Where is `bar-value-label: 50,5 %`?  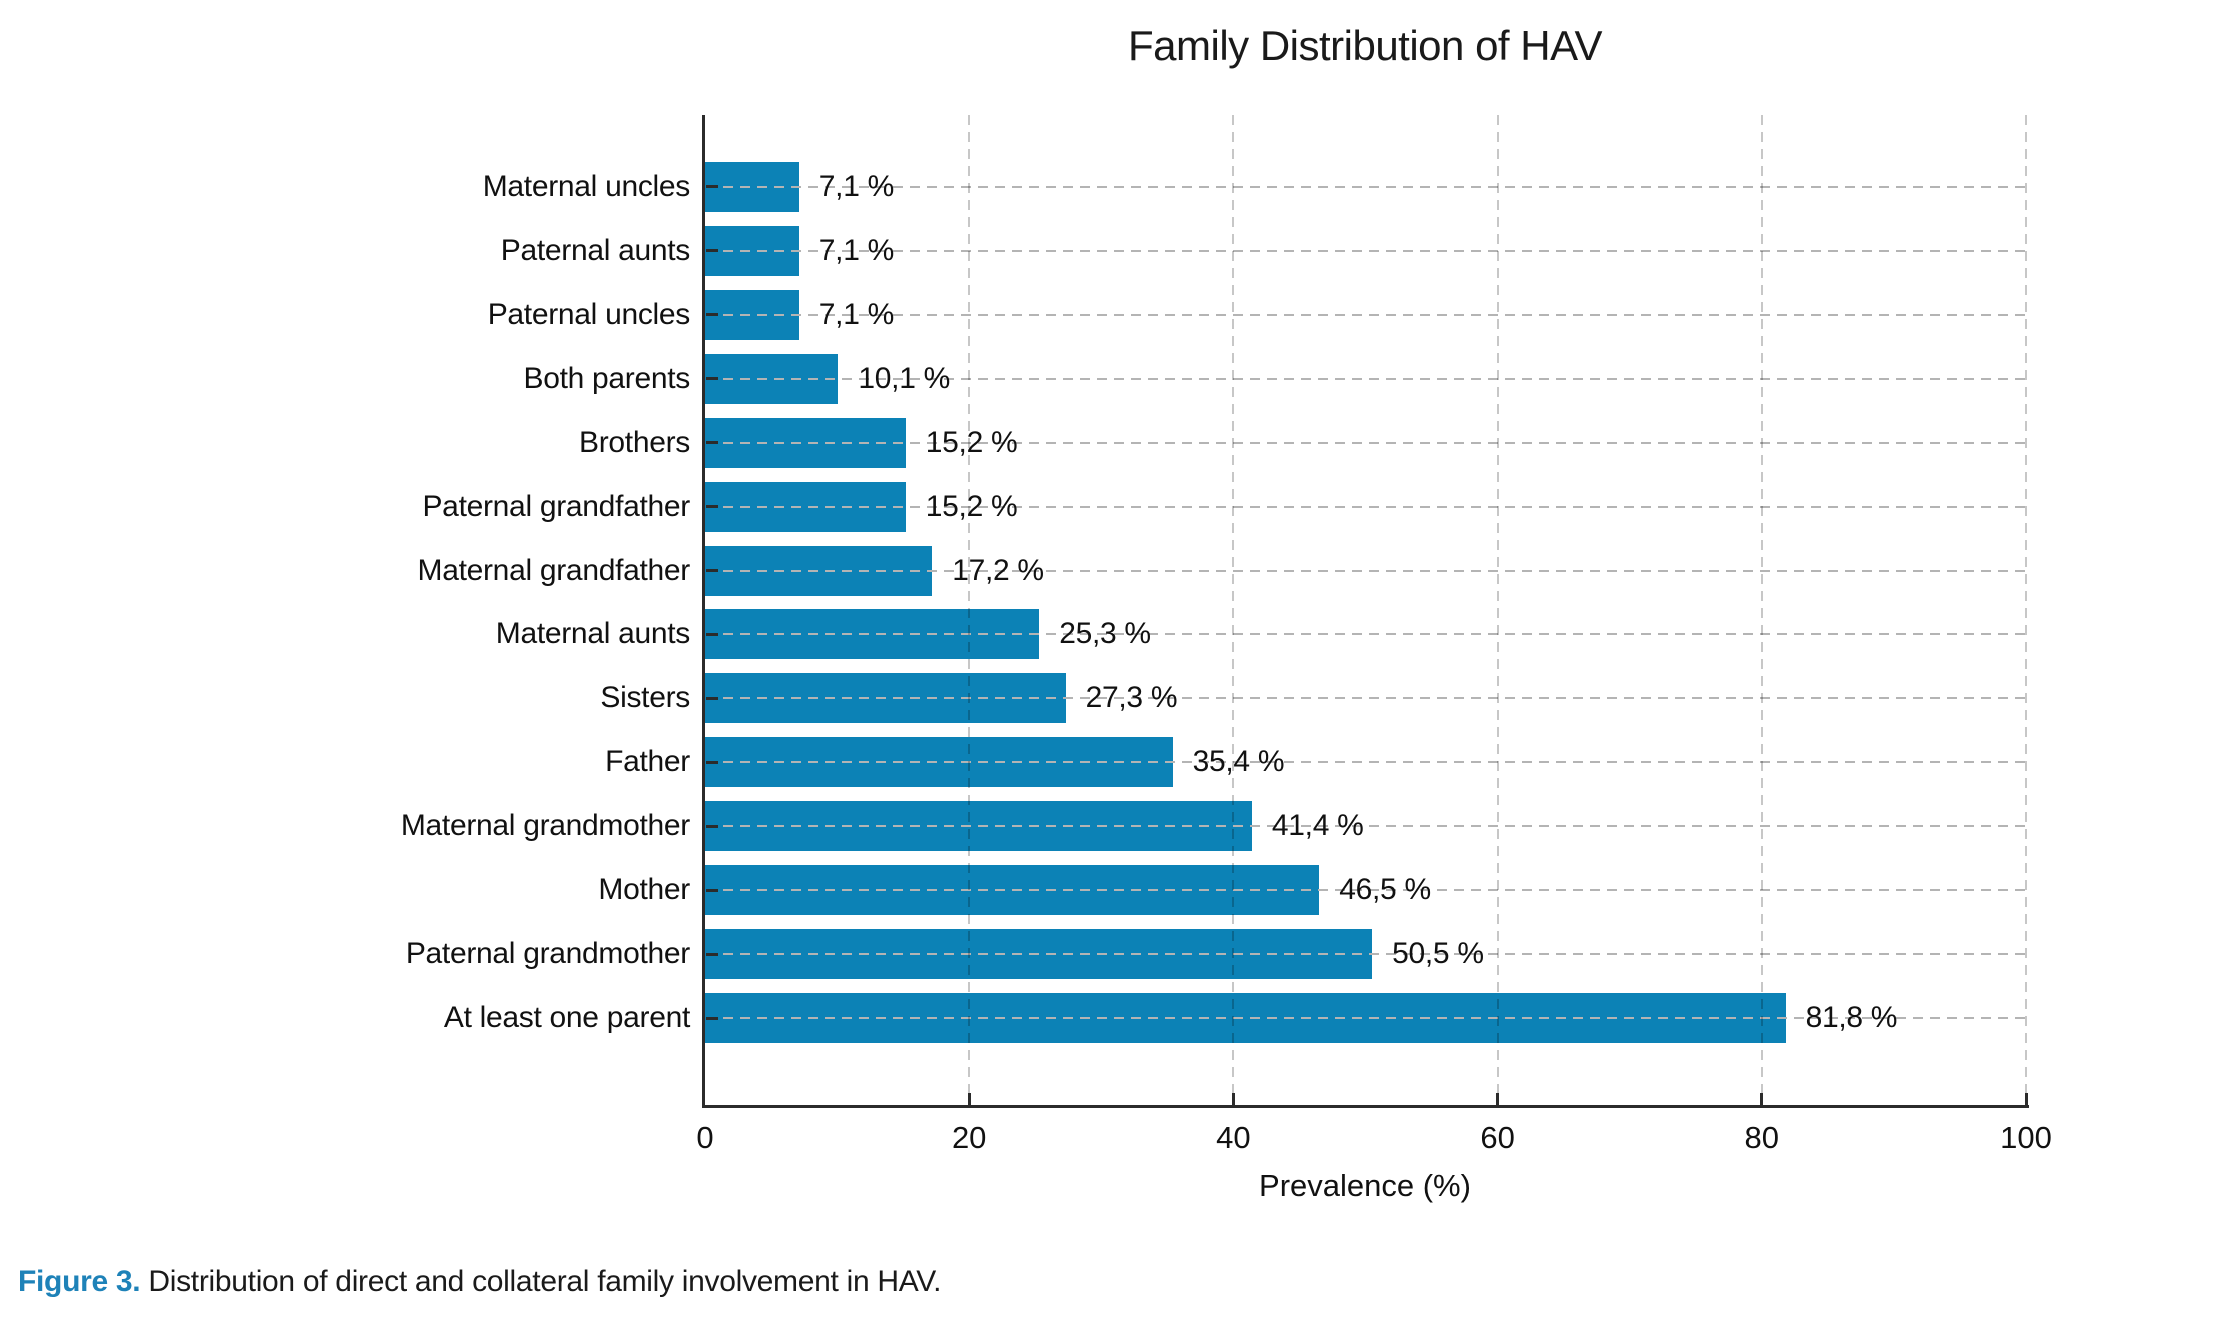
bar-value-label: 50,5 % is located at coordinates (1438, 954).